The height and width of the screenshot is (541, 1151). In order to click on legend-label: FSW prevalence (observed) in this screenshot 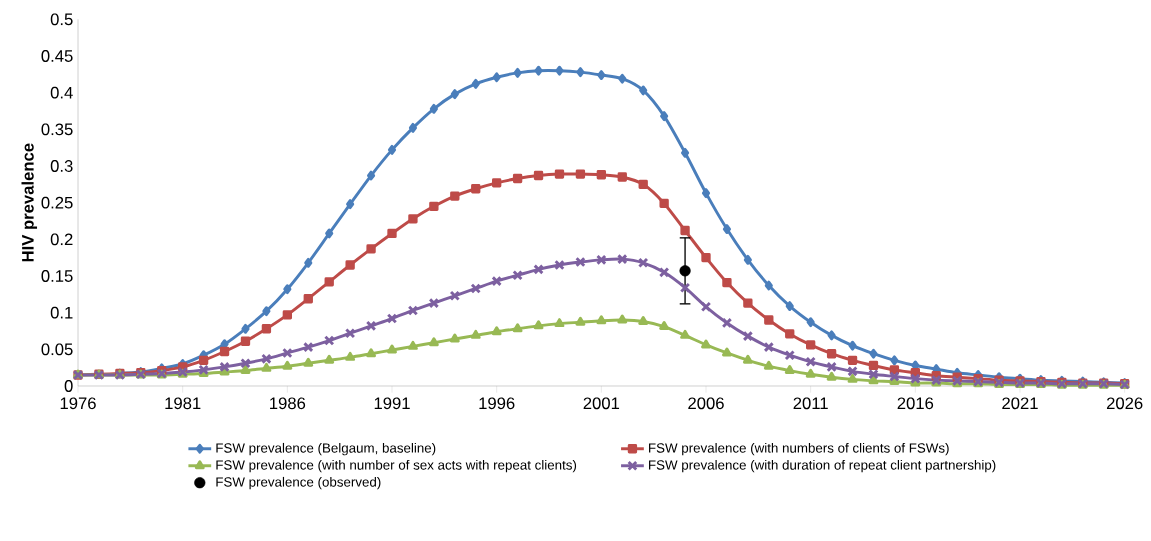, I will do `click(298, 483)`.